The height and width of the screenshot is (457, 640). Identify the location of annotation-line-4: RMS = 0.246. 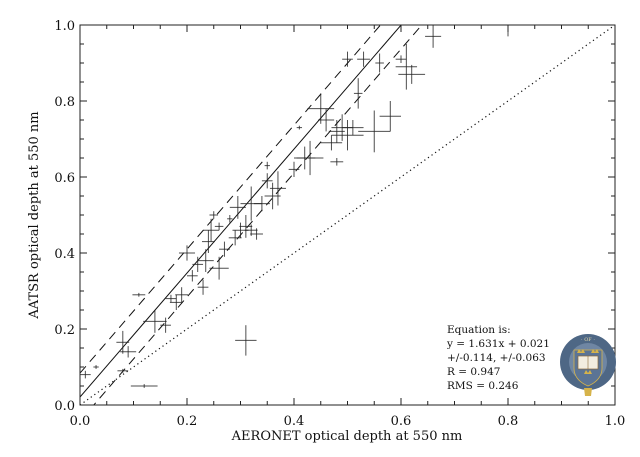
(483, 386).